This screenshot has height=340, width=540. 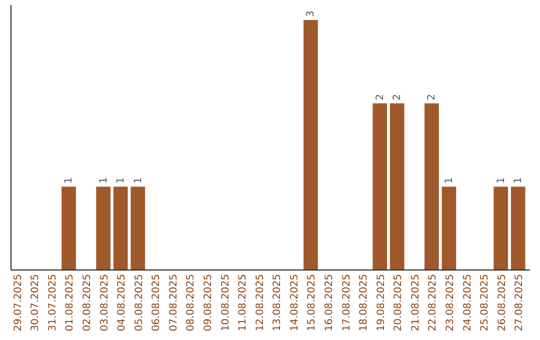 What do you see at coordinates (174, 303) in the screenshot?
I see `x-tick-label: 07.08.2025` at bounding box center [174, 303].